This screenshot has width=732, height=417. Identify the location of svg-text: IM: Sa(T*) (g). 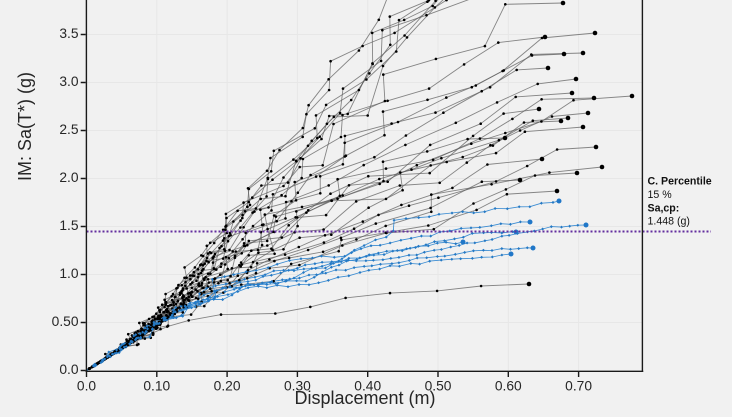
(25, 126).